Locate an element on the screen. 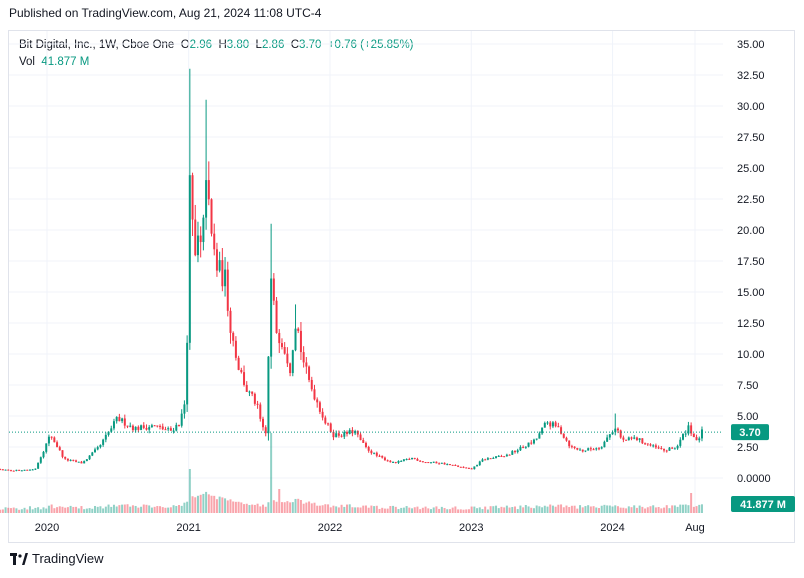 The width and height of the screenshot is (804, 578). volume-bars is located at coordinates (351, 473).